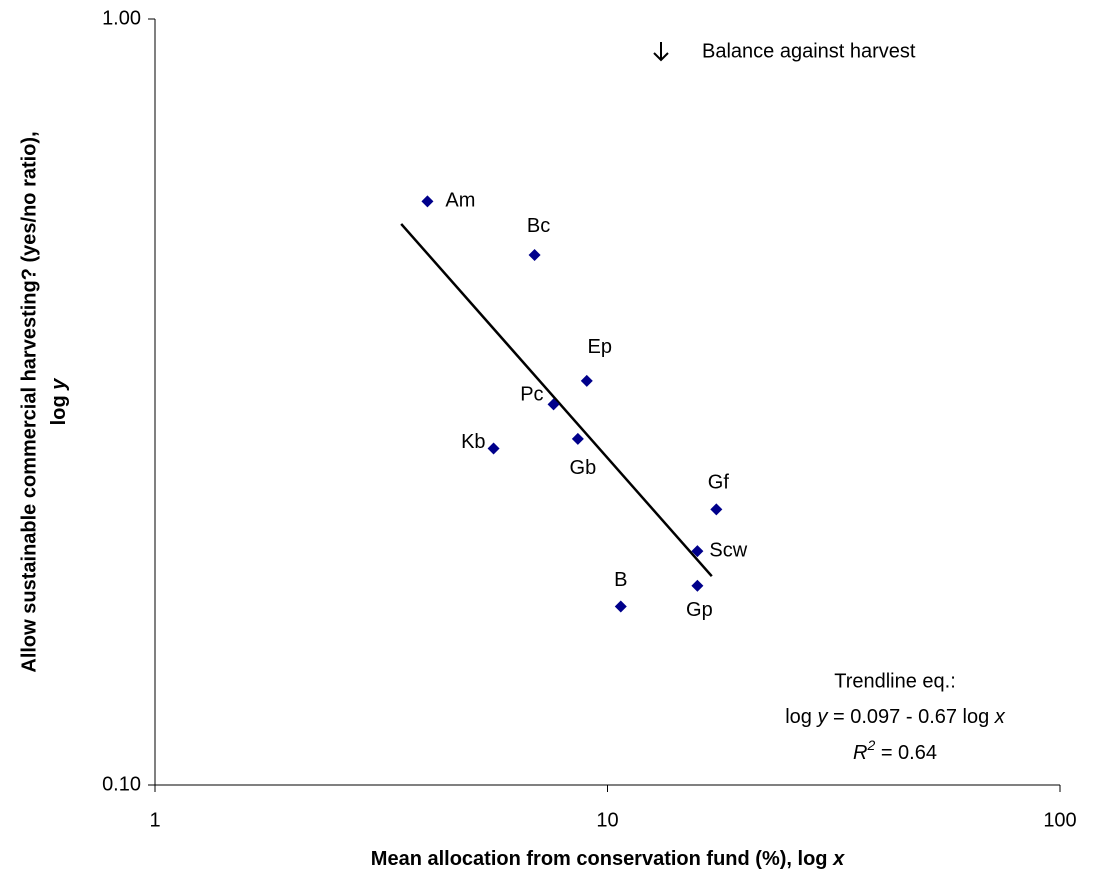  What do you see at coordinates (583, 468) in the screenshot?
I see `point-label: Gb` at bounding box center [583, 468].